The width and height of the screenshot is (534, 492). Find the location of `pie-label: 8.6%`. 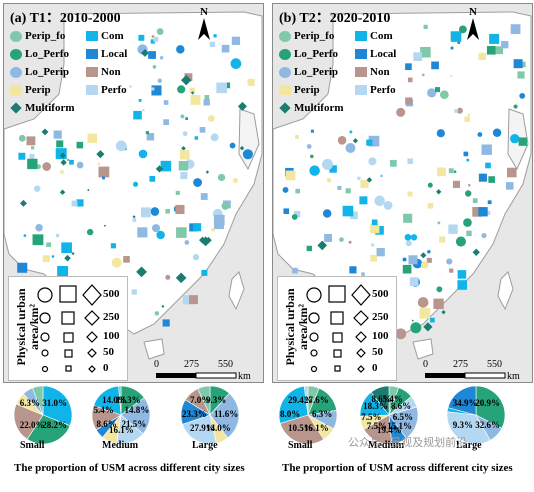

pie-label: 8.6% is located at coordinates (401, 406).